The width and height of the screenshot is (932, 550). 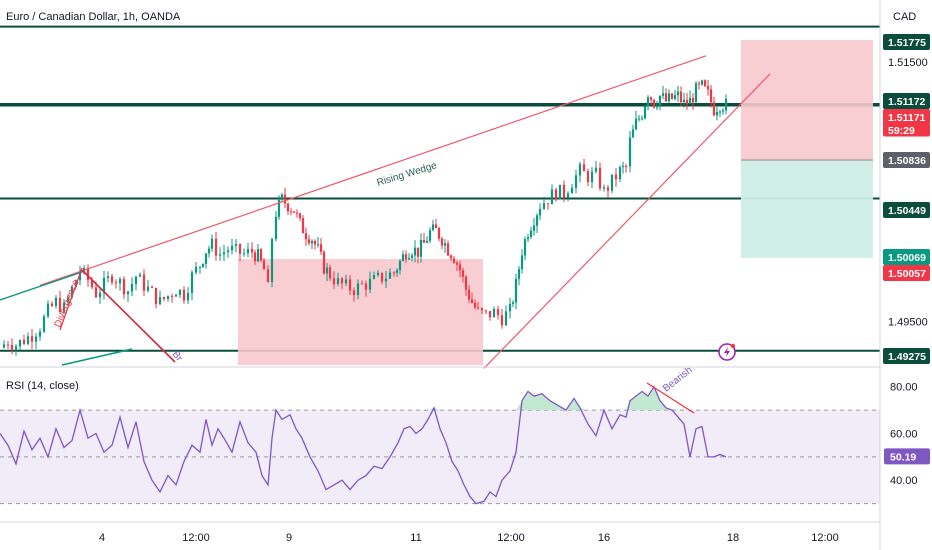 What do you see at coordinates (670, 398) in the screenshot?
I see `bearish-divergence-line` at bounding box center [670, 398].